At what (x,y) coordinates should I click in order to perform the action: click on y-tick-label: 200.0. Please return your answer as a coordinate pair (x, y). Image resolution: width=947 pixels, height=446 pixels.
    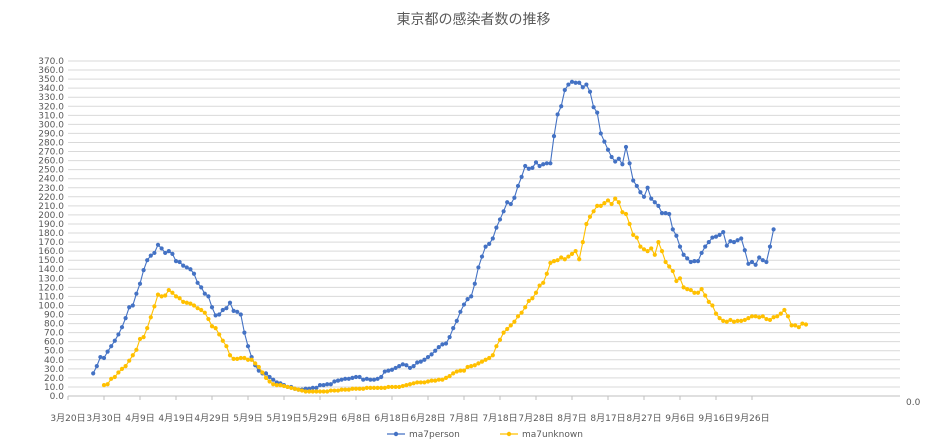
    Looking at the image, I should click on (51, 216).